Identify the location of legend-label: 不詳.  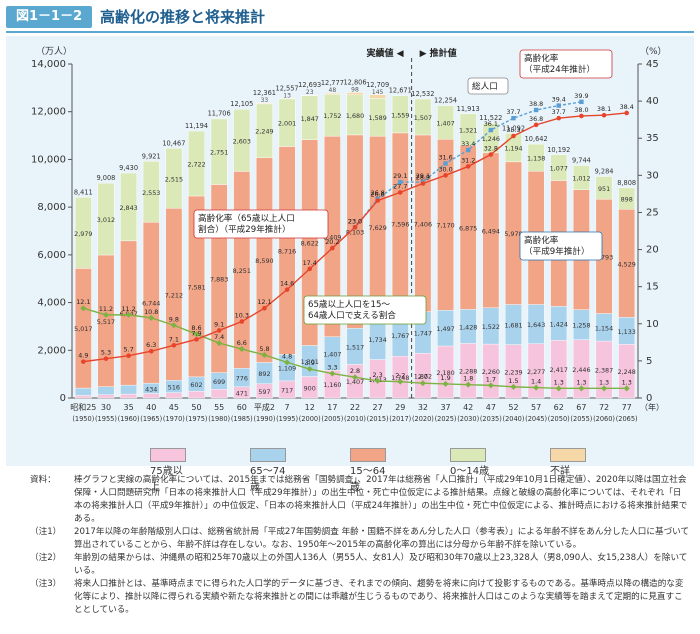
(560, 471).